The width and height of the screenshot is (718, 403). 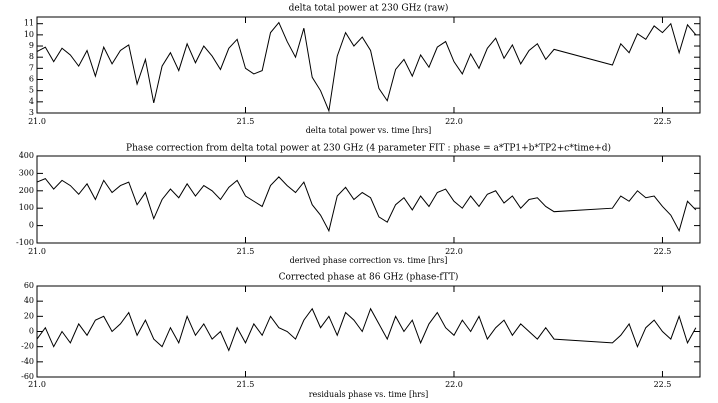 I want to click on y-tick-label: 200, so click(x=26, y=190).